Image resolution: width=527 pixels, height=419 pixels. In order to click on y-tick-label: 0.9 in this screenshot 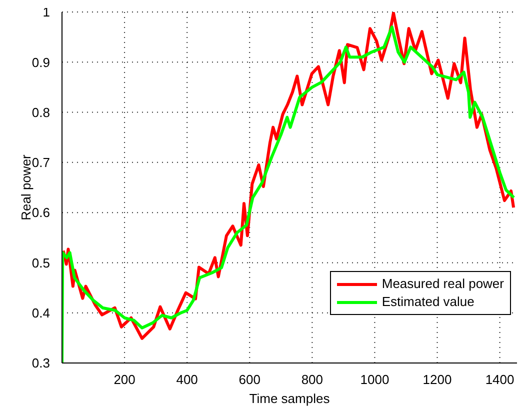, I will do `click(41, 62)`.